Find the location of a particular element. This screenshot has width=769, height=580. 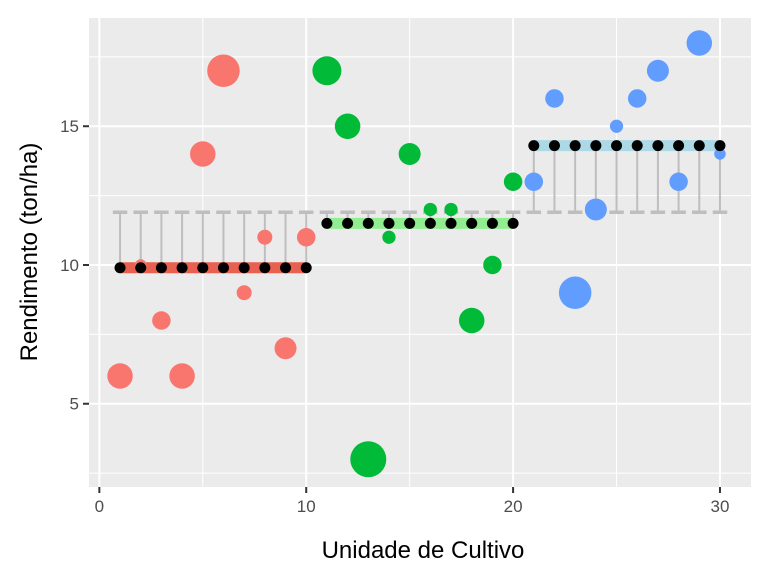

y-axis-title: Rendimento (ton/ha) is located at coordinates (29, 252).